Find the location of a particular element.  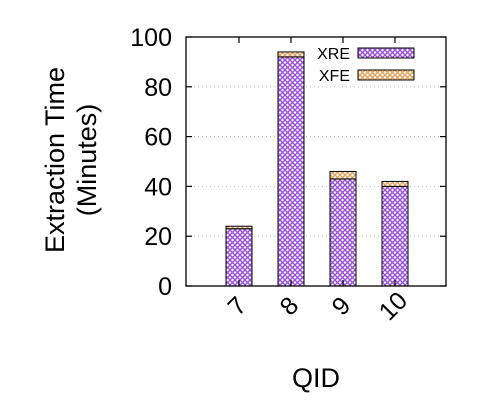

y-tick-label: 0 is located at coordinates (165, 287).